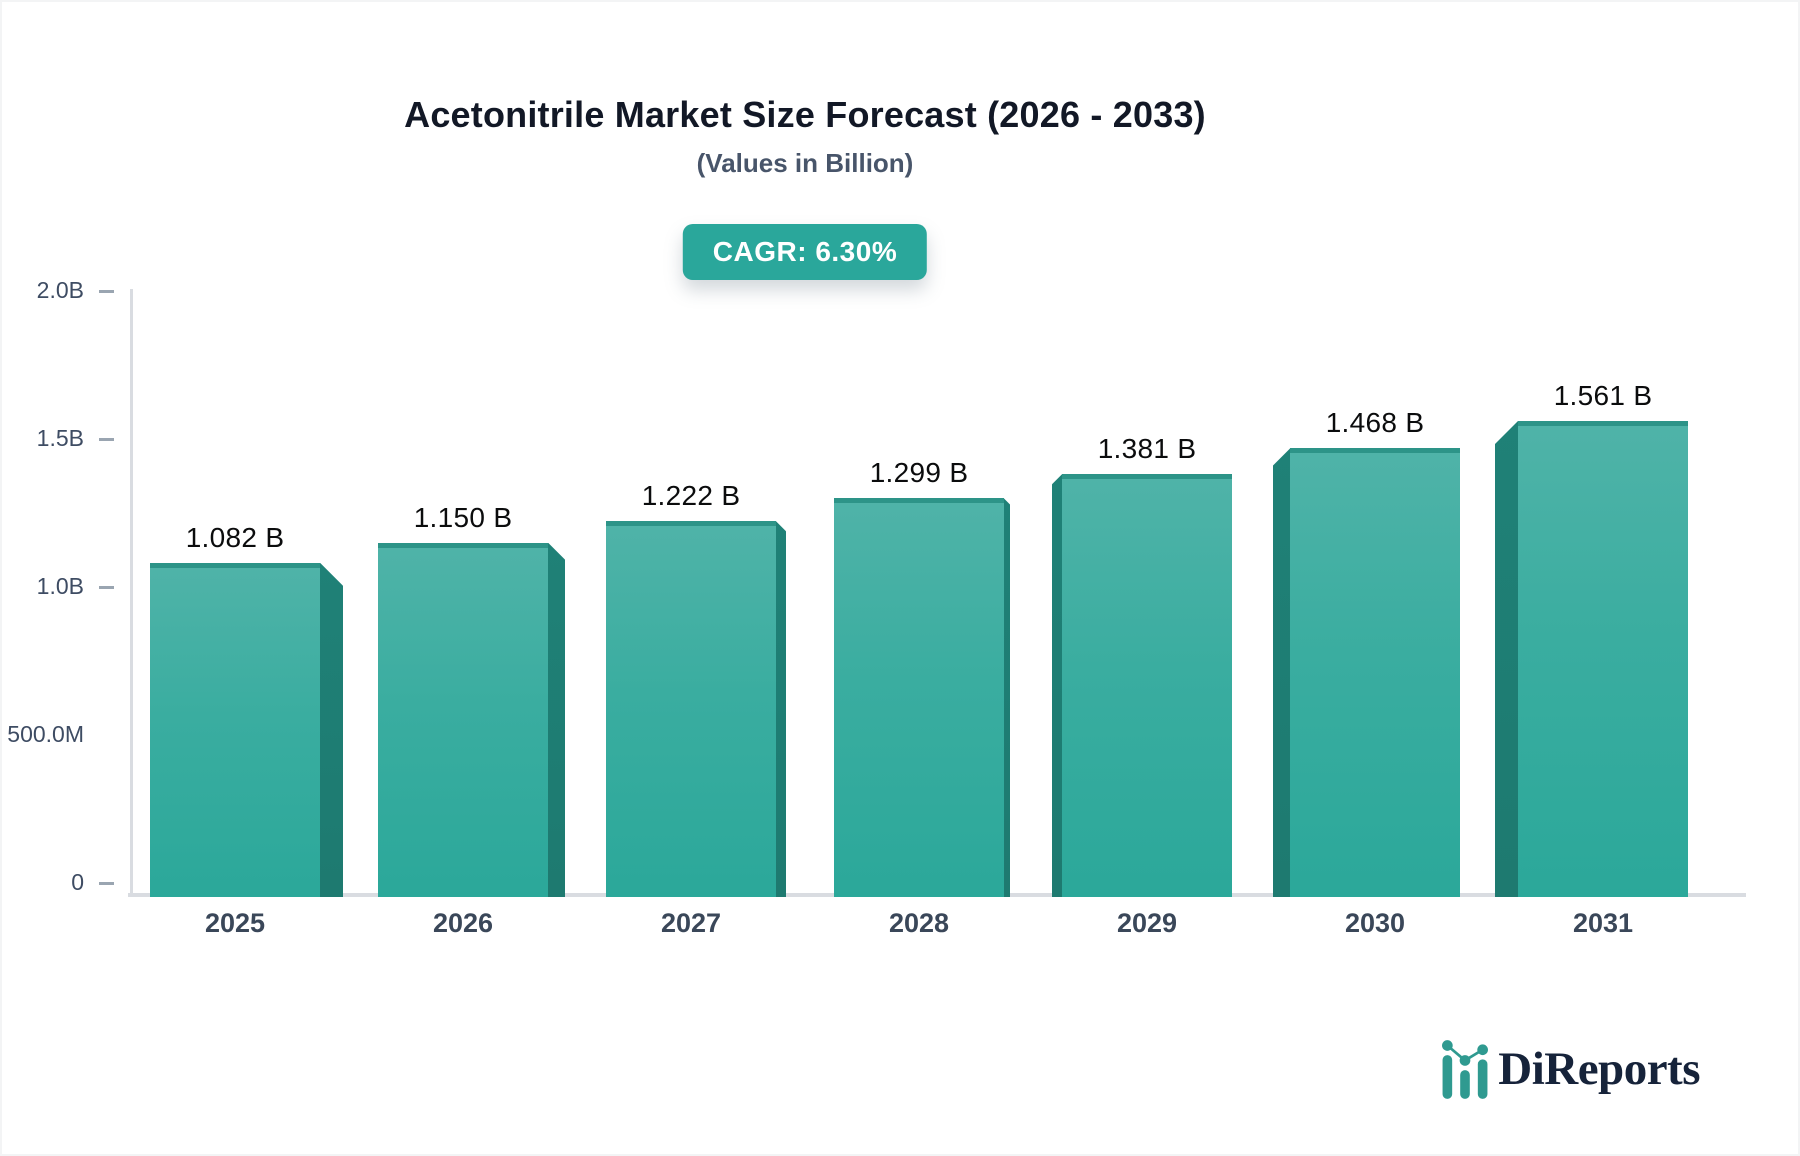  What do you see at coordinates (919, 473) in the screenshot?
I see `bar-value-label: 1.299 B` at bounding box center [919, 473].